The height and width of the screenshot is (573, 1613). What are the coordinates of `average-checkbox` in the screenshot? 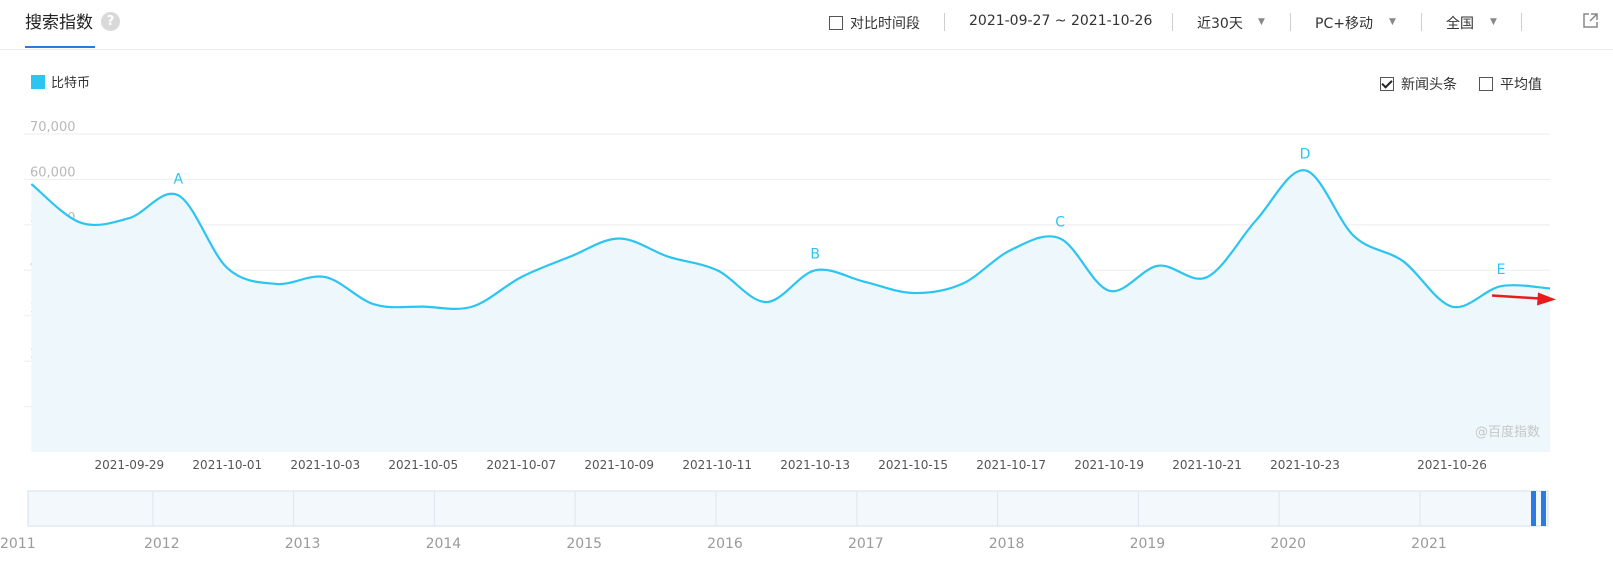 It's located at (1486, 84).